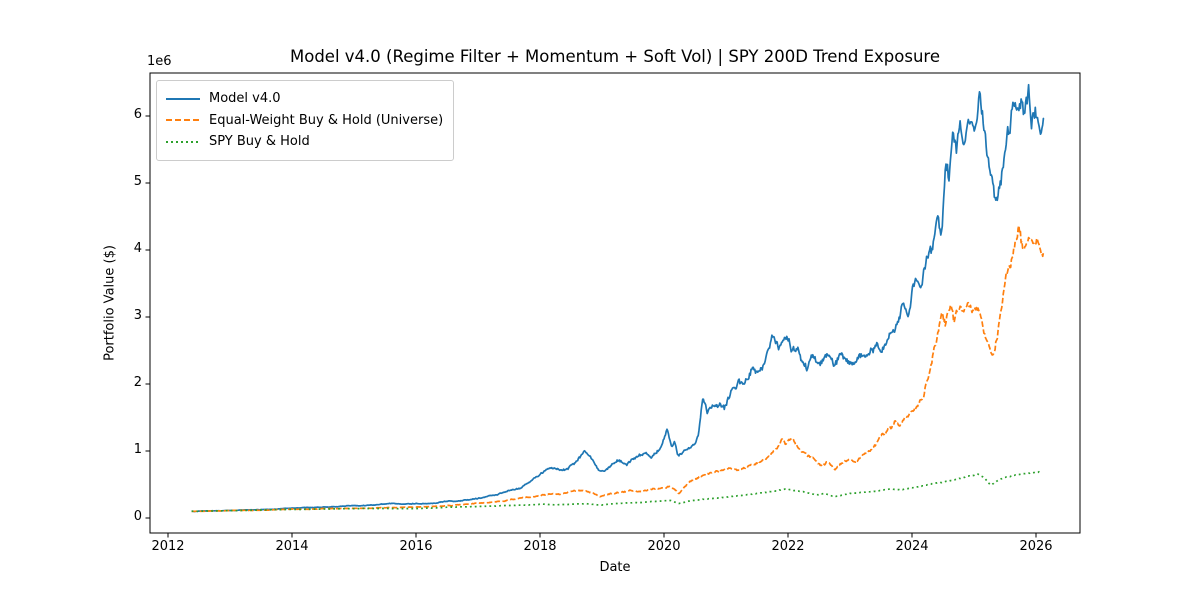 The height and width of the screenshot is (600, 1200). What do you see at coordinates (326, 120) in the screenshot?
I see `legend-item-label: Equal-Weight Buy & Hold (Universe)` at bounding box center [326, 120].